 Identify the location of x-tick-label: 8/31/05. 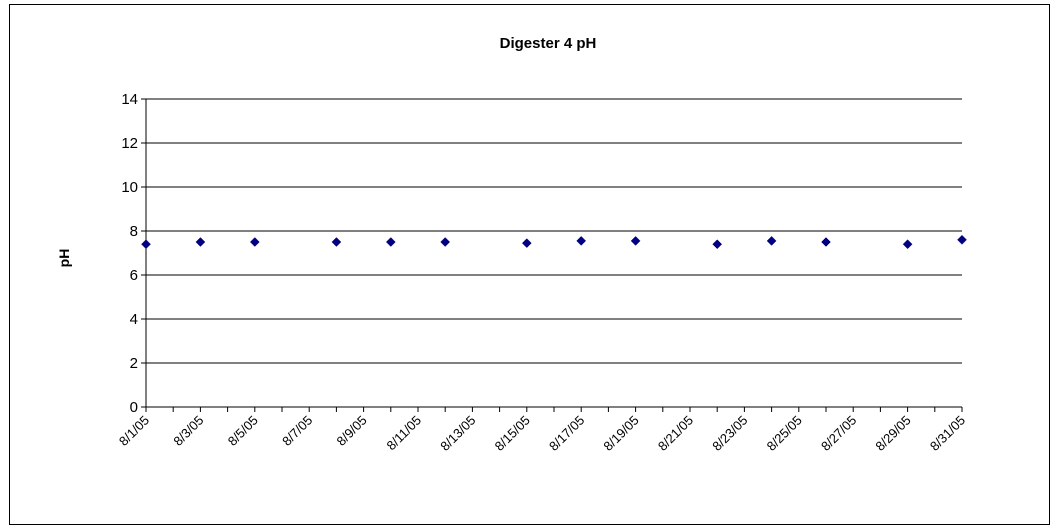
(947, 433).